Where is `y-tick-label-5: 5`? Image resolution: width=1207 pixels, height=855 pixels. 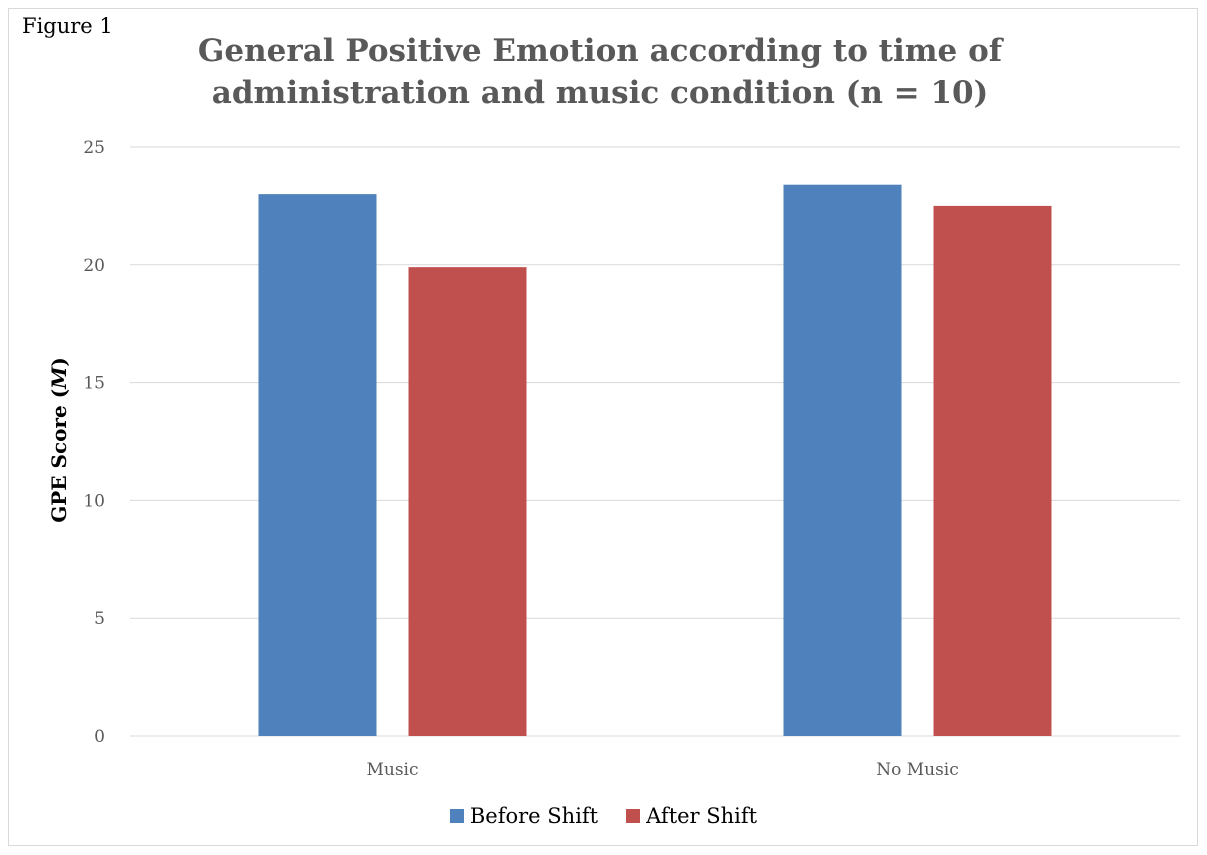 y-tick-label-5: 5 is located at coordinates (99, 619).